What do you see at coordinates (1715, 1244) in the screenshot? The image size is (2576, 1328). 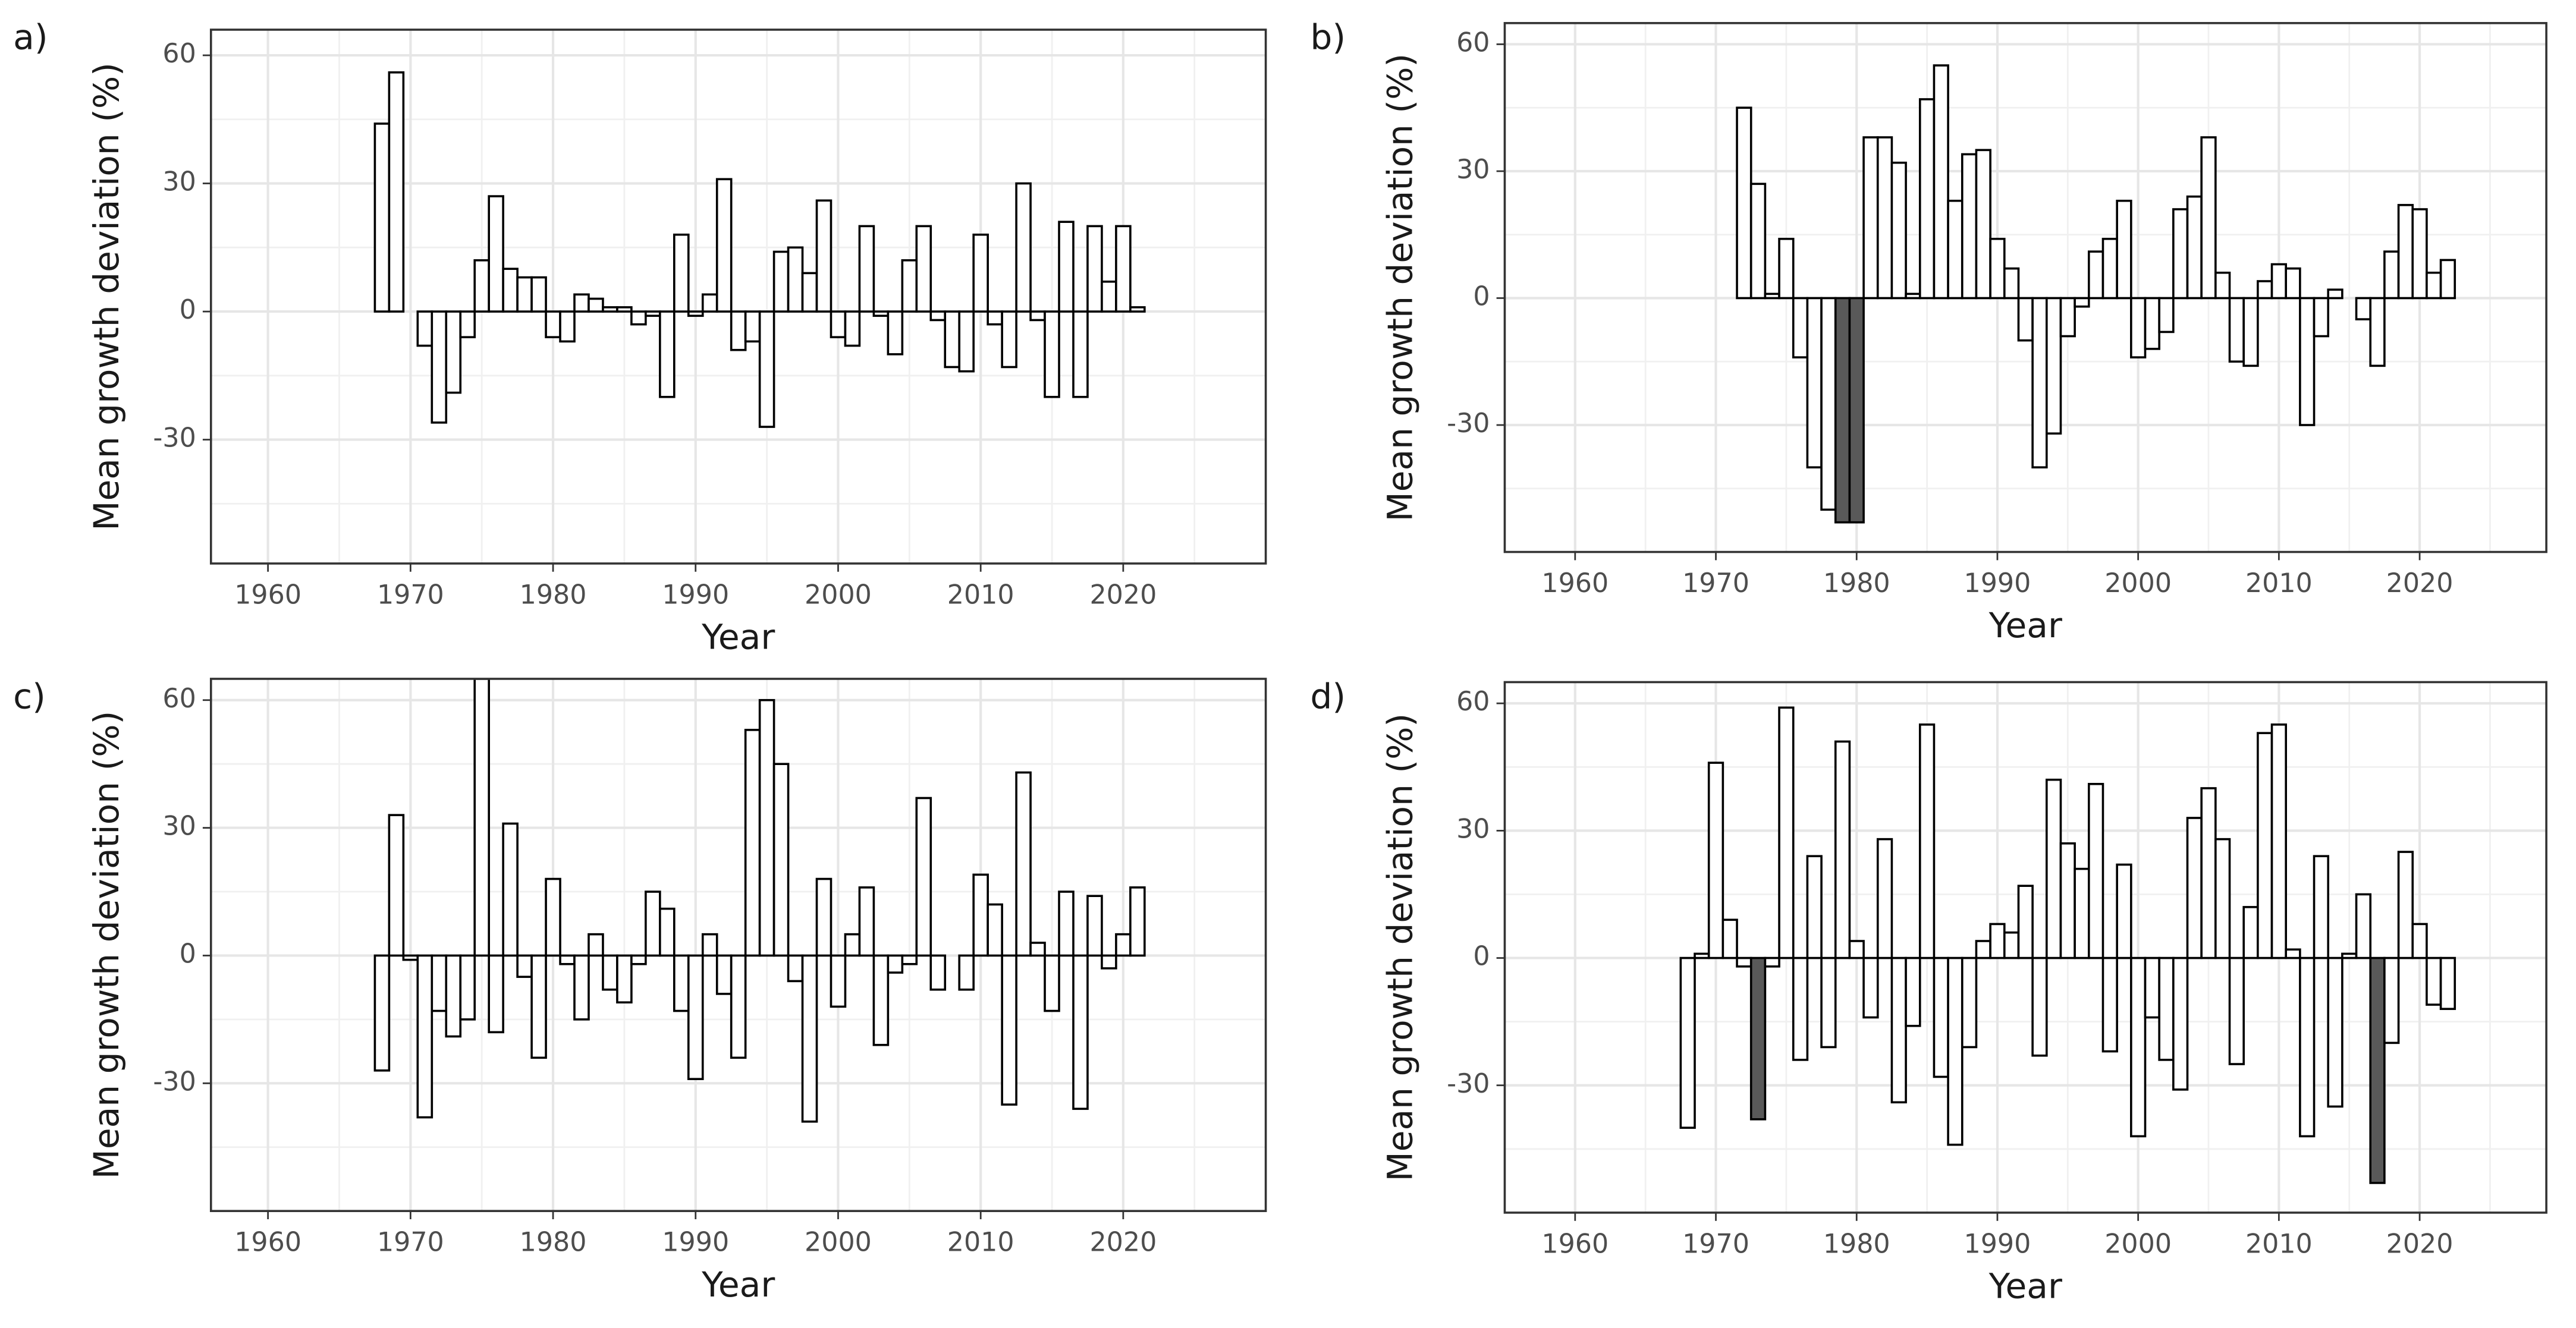 I see `x-tick-label: 1970` at bounding box center [1715, 1244].